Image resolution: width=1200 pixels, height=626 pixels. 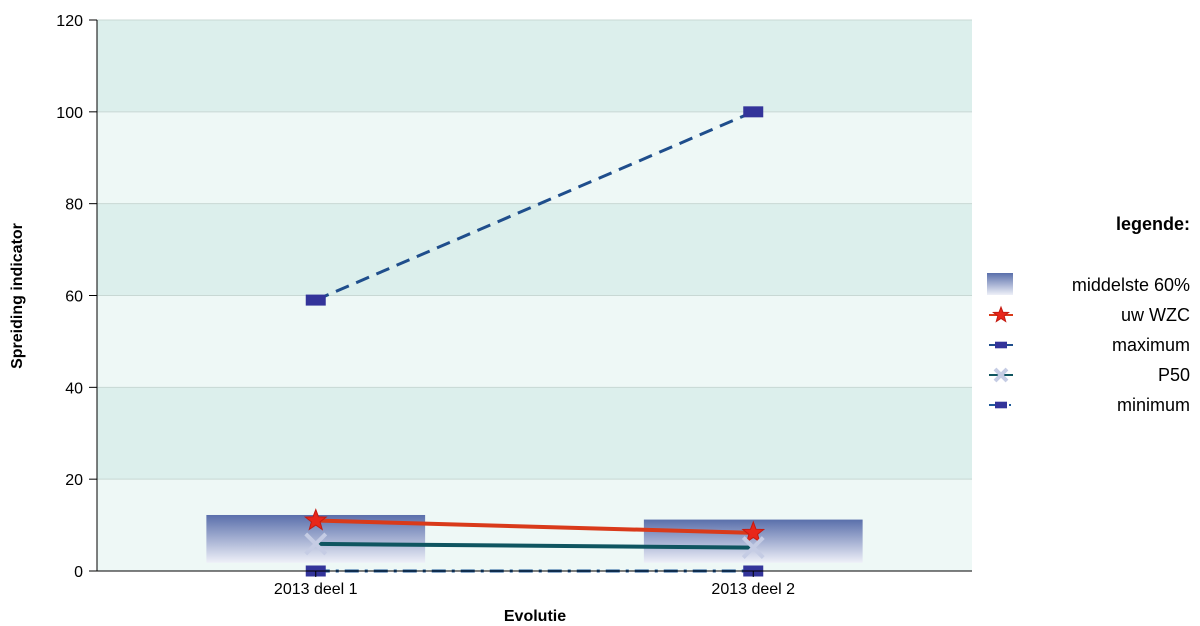 I want to click on legend-item: P50, so click(x=1089, y=375).